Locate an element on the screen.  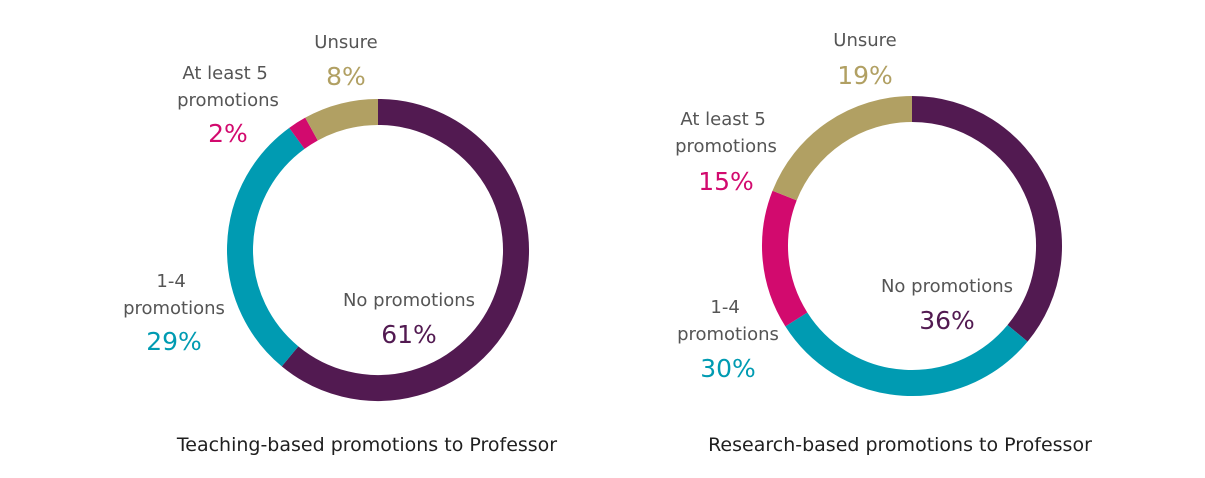
teaching-label-no-promotions: No promotions is located at coordinates (409, 300).